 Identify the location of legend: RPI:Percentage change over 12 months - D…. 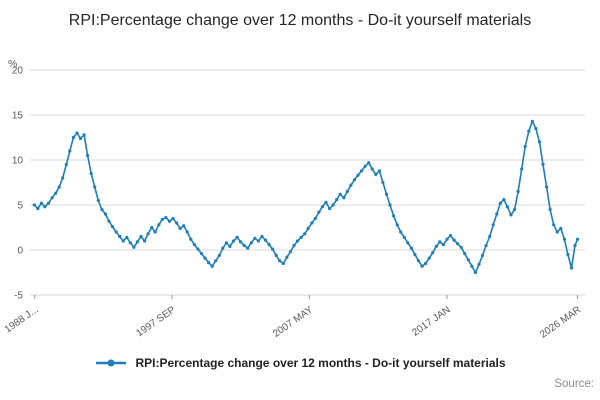
(300, 363).